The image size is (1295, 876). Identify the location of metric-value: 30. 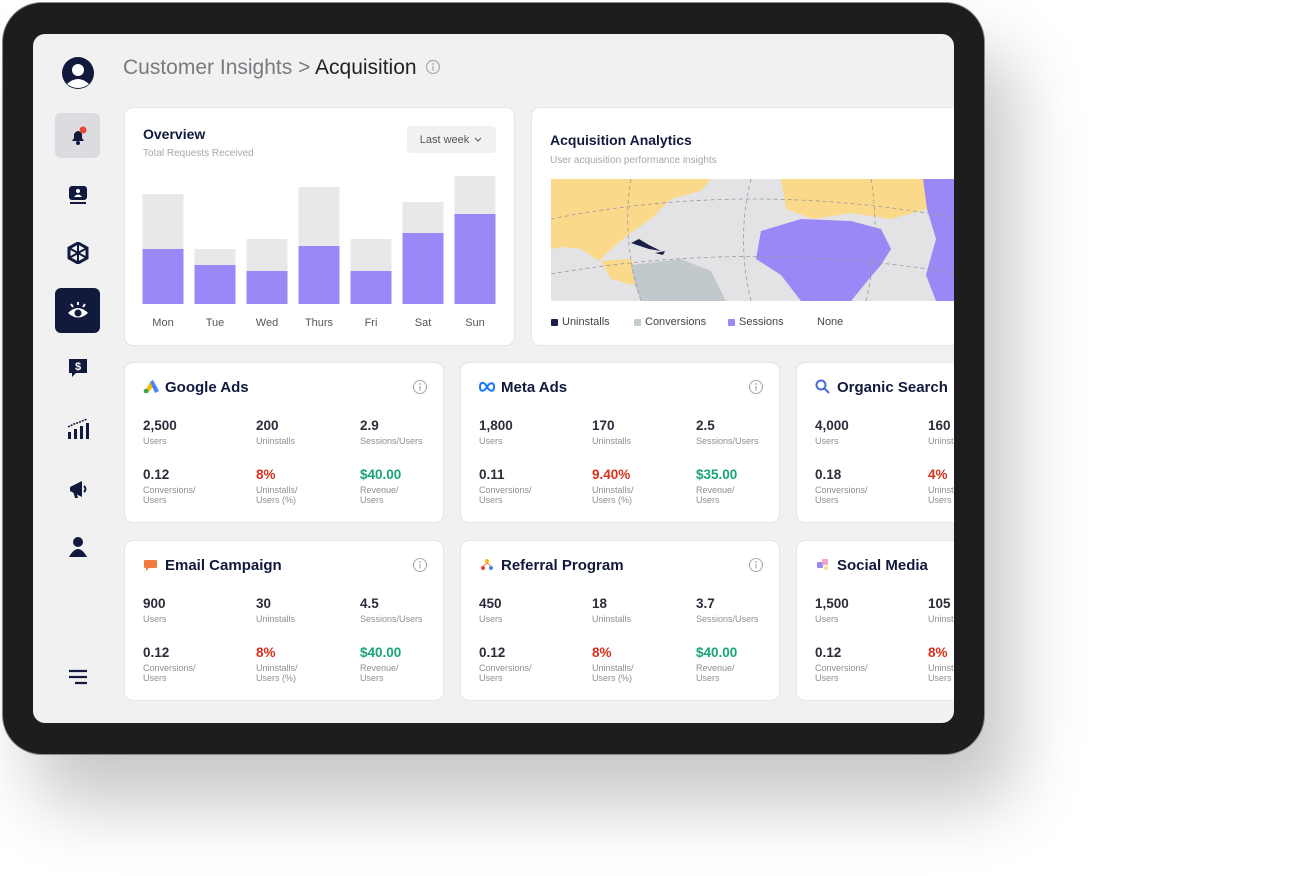
(264, 603).